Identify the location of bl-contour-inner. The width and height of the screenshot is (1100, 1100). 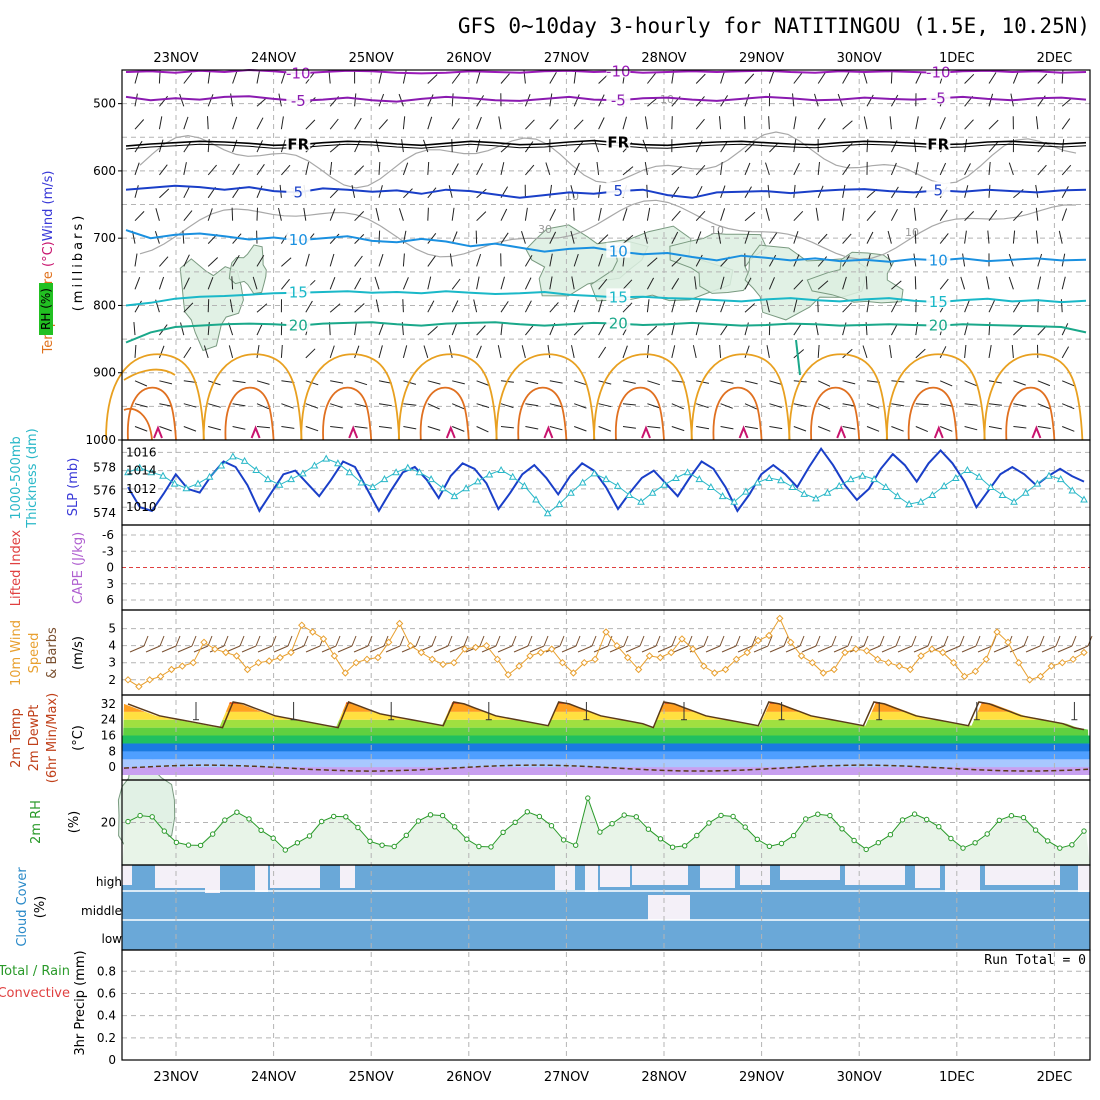
(347, 413).